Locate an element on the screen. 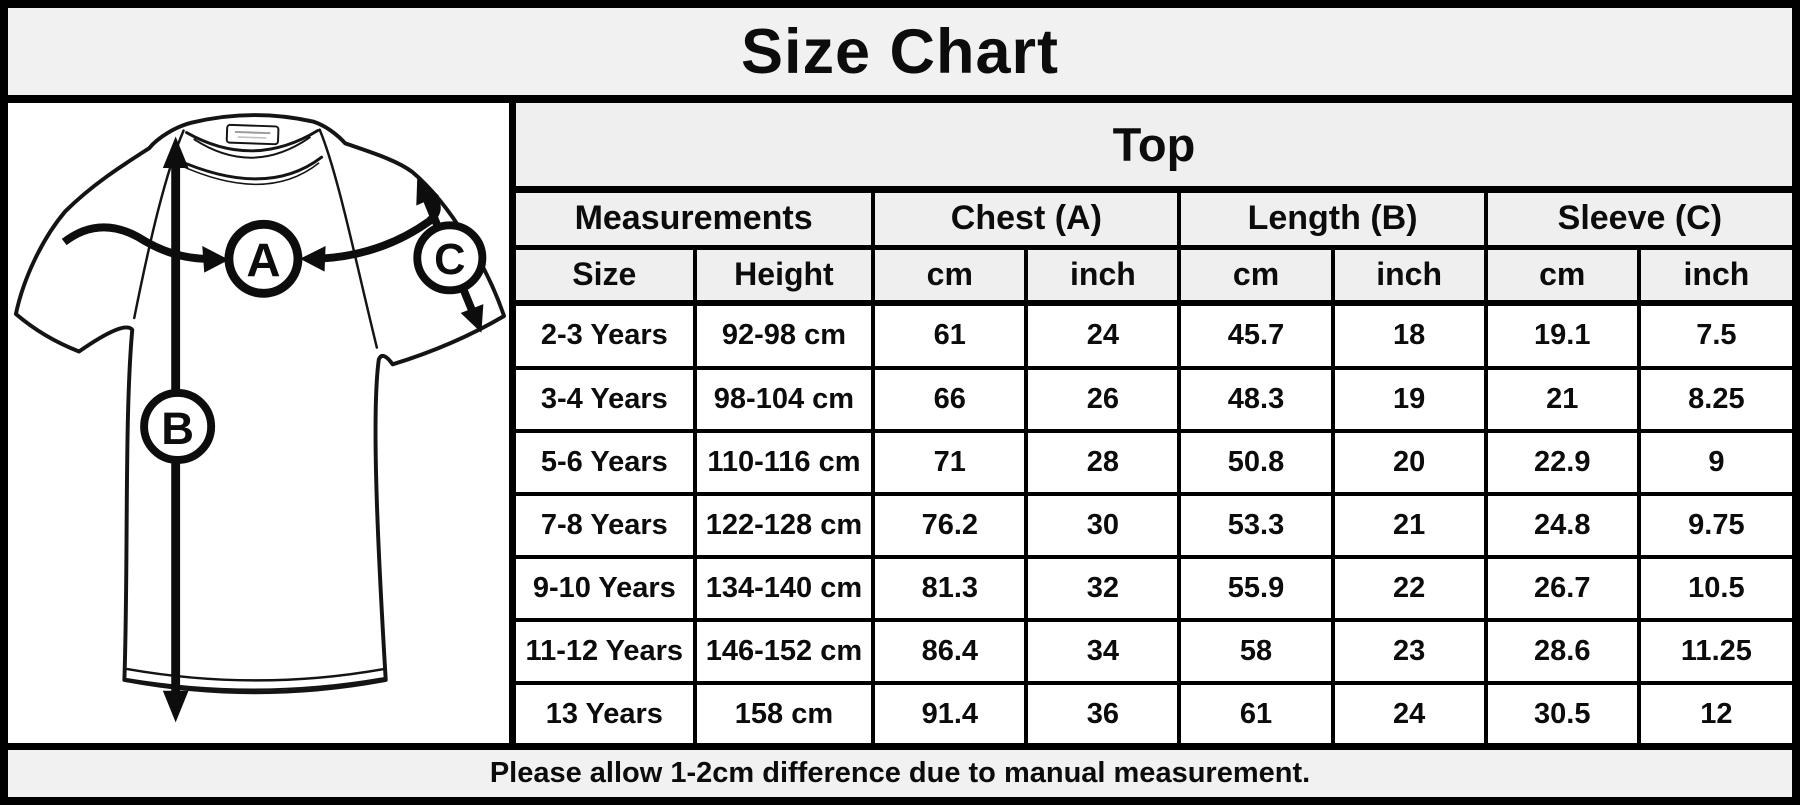 The image size is (1800, 805). col-header-length-cm: cm is located at coordinates (1256, 275).